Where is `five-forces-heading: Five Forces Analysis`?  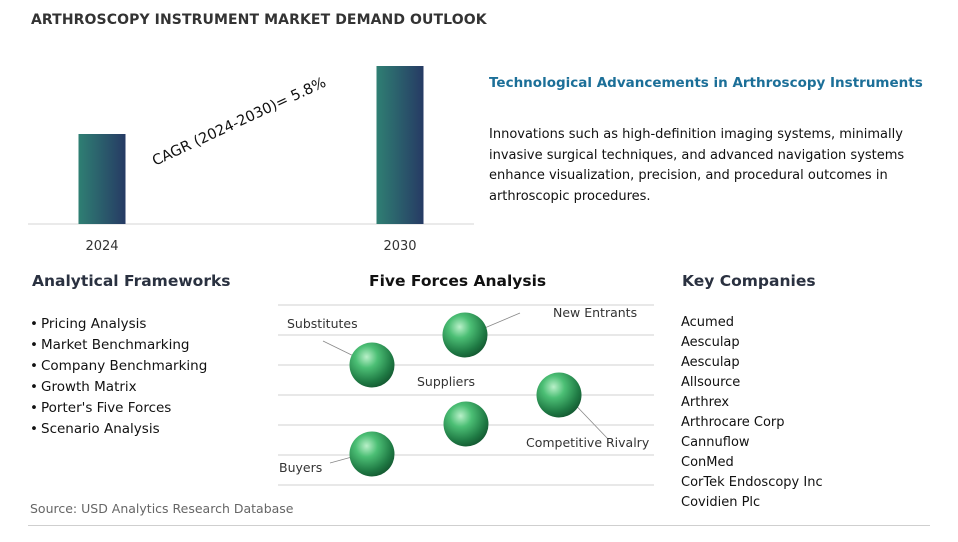
five-forces-heading: Five Forces Analysis is located at coordinates (458, 281).